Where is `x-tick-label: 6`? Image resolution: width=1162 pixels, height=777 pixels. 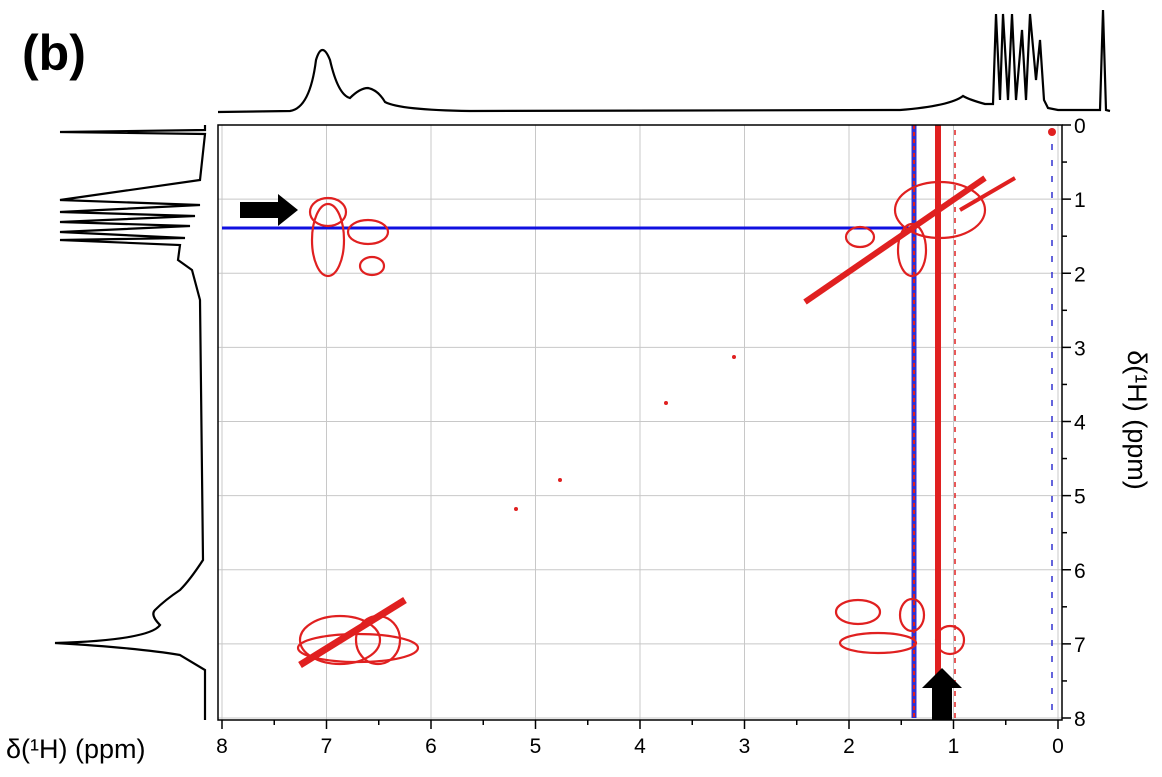 x-tick-label: 6 is located at coordinates (431, 746).